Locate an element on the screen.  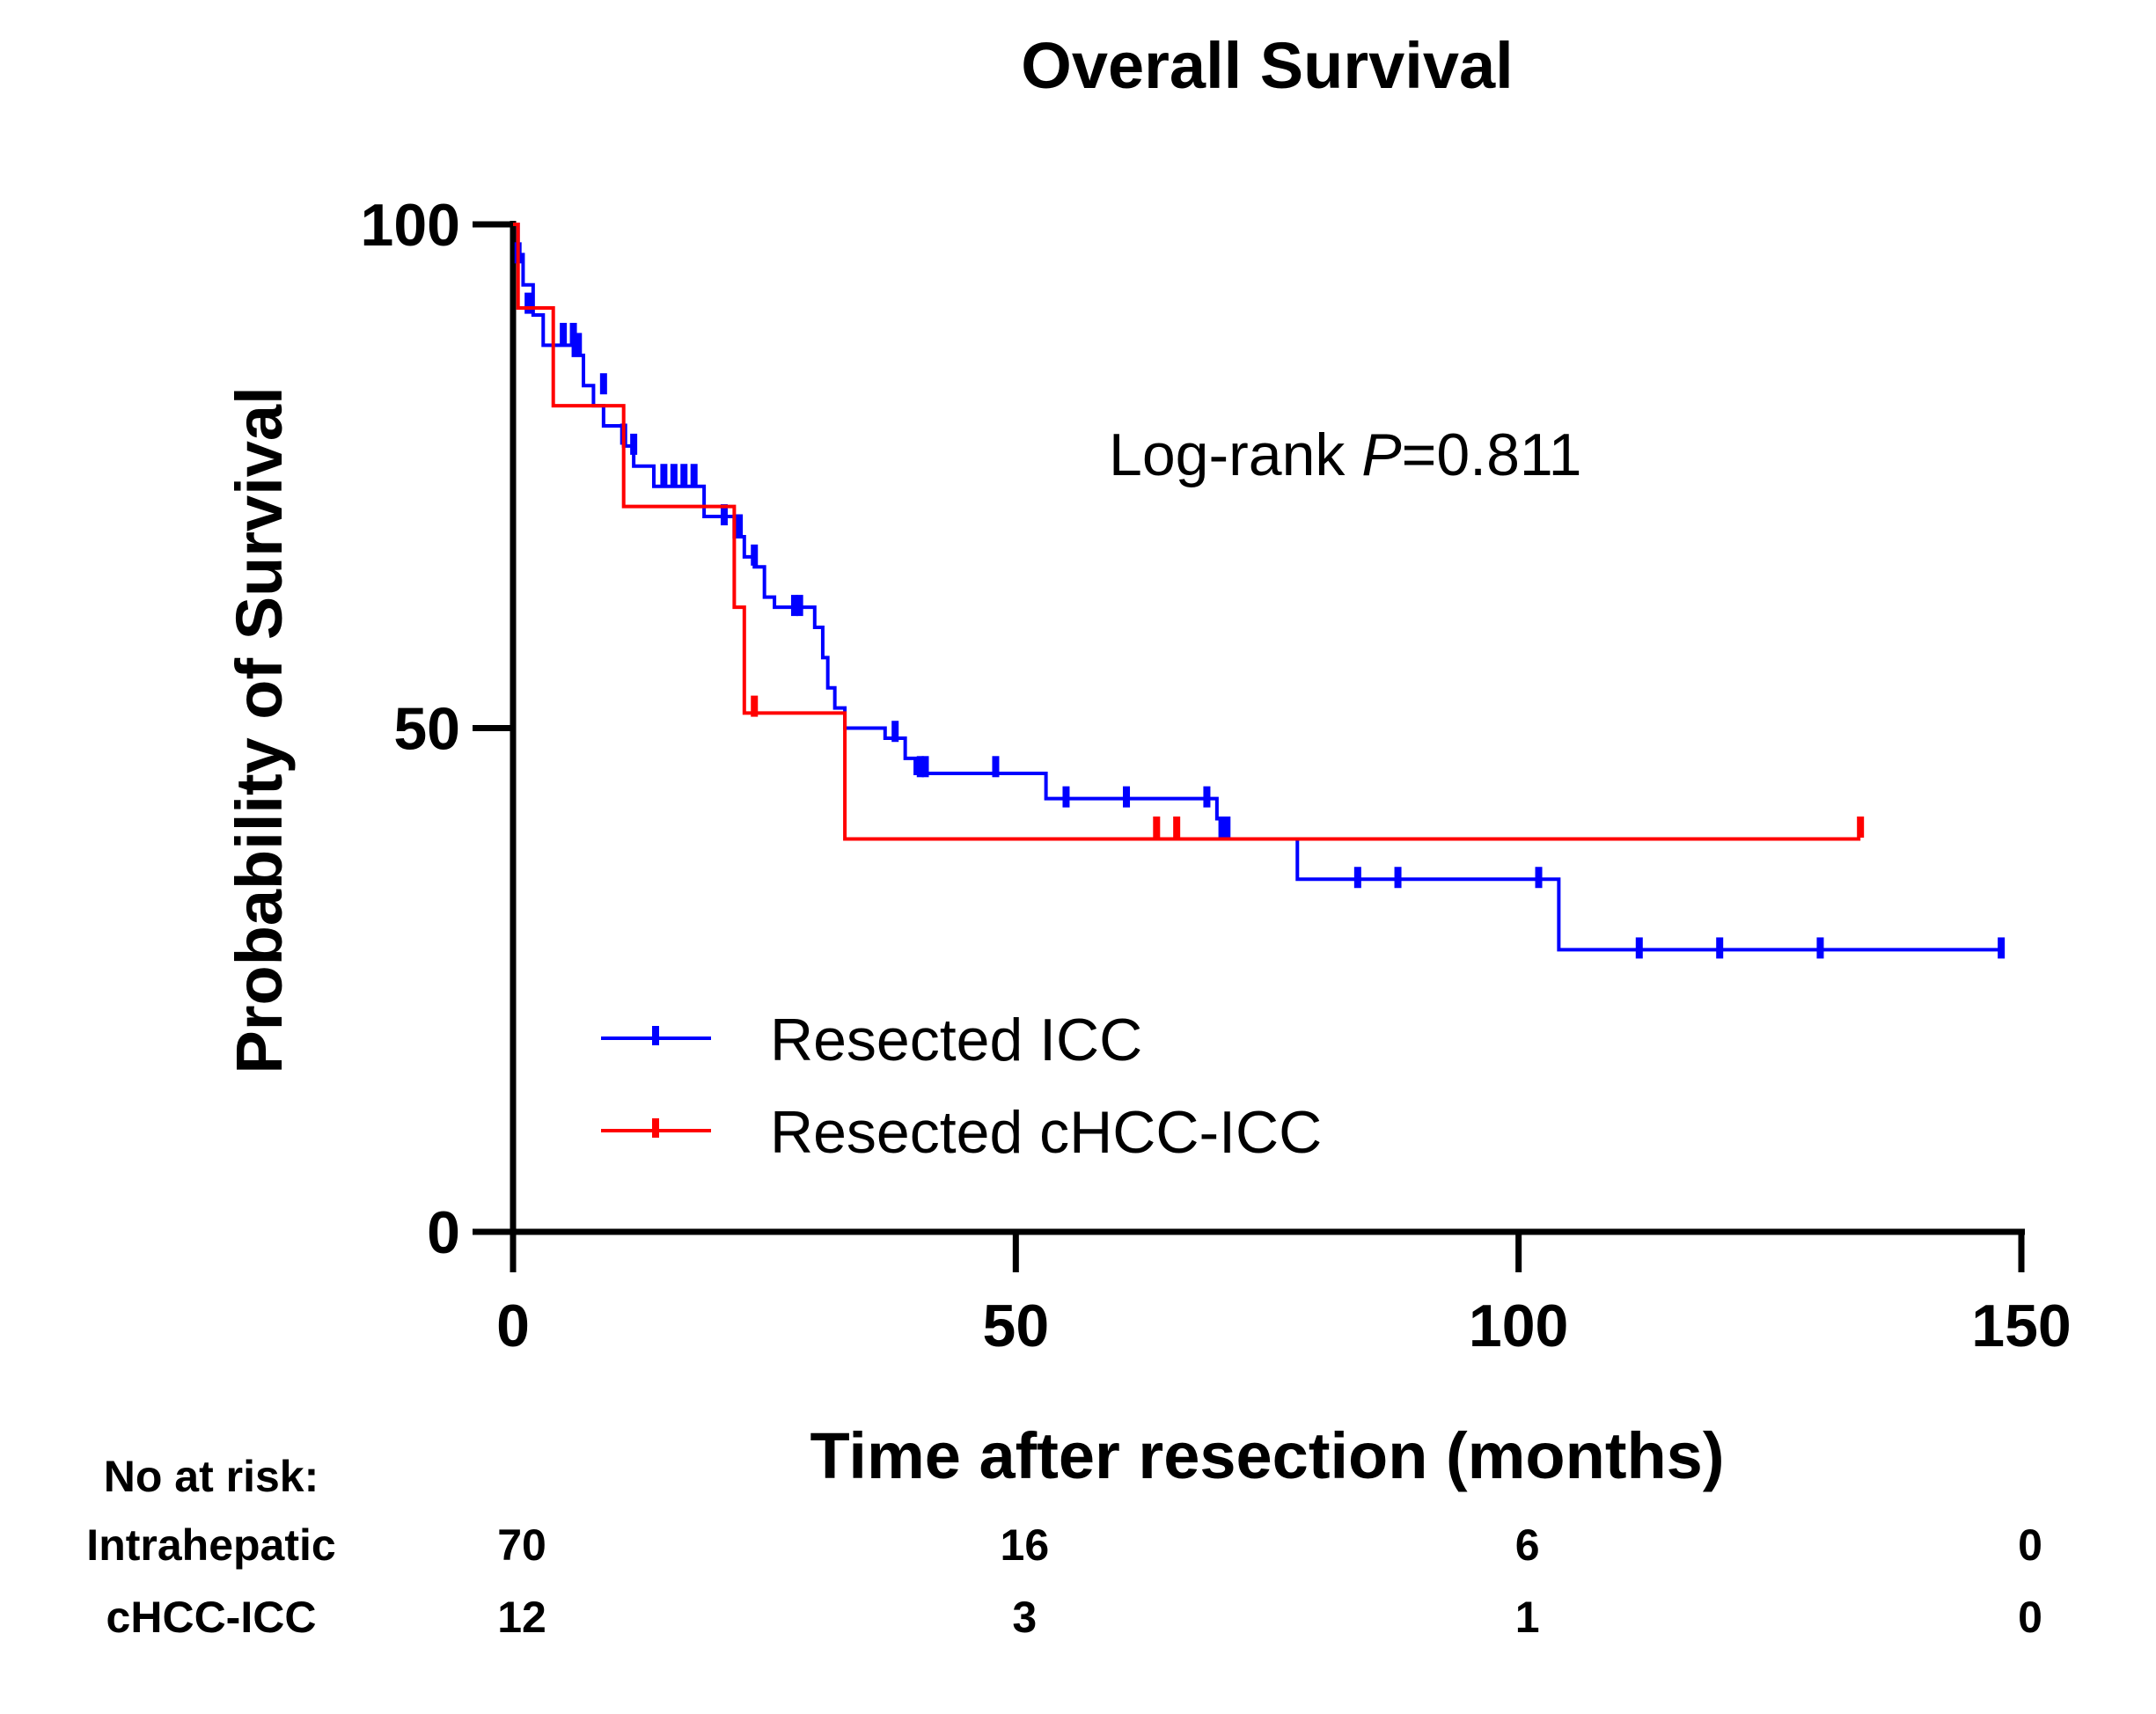
risk-value: 70 is located at coordinates (521, 1545).